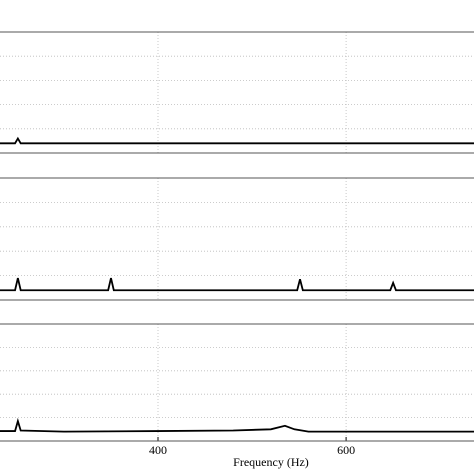  What do you see at coordinates (271, 462) in the screenshot?
I see `x-axis-label: Frequency (Hz)` at bounding box center [271, 462].